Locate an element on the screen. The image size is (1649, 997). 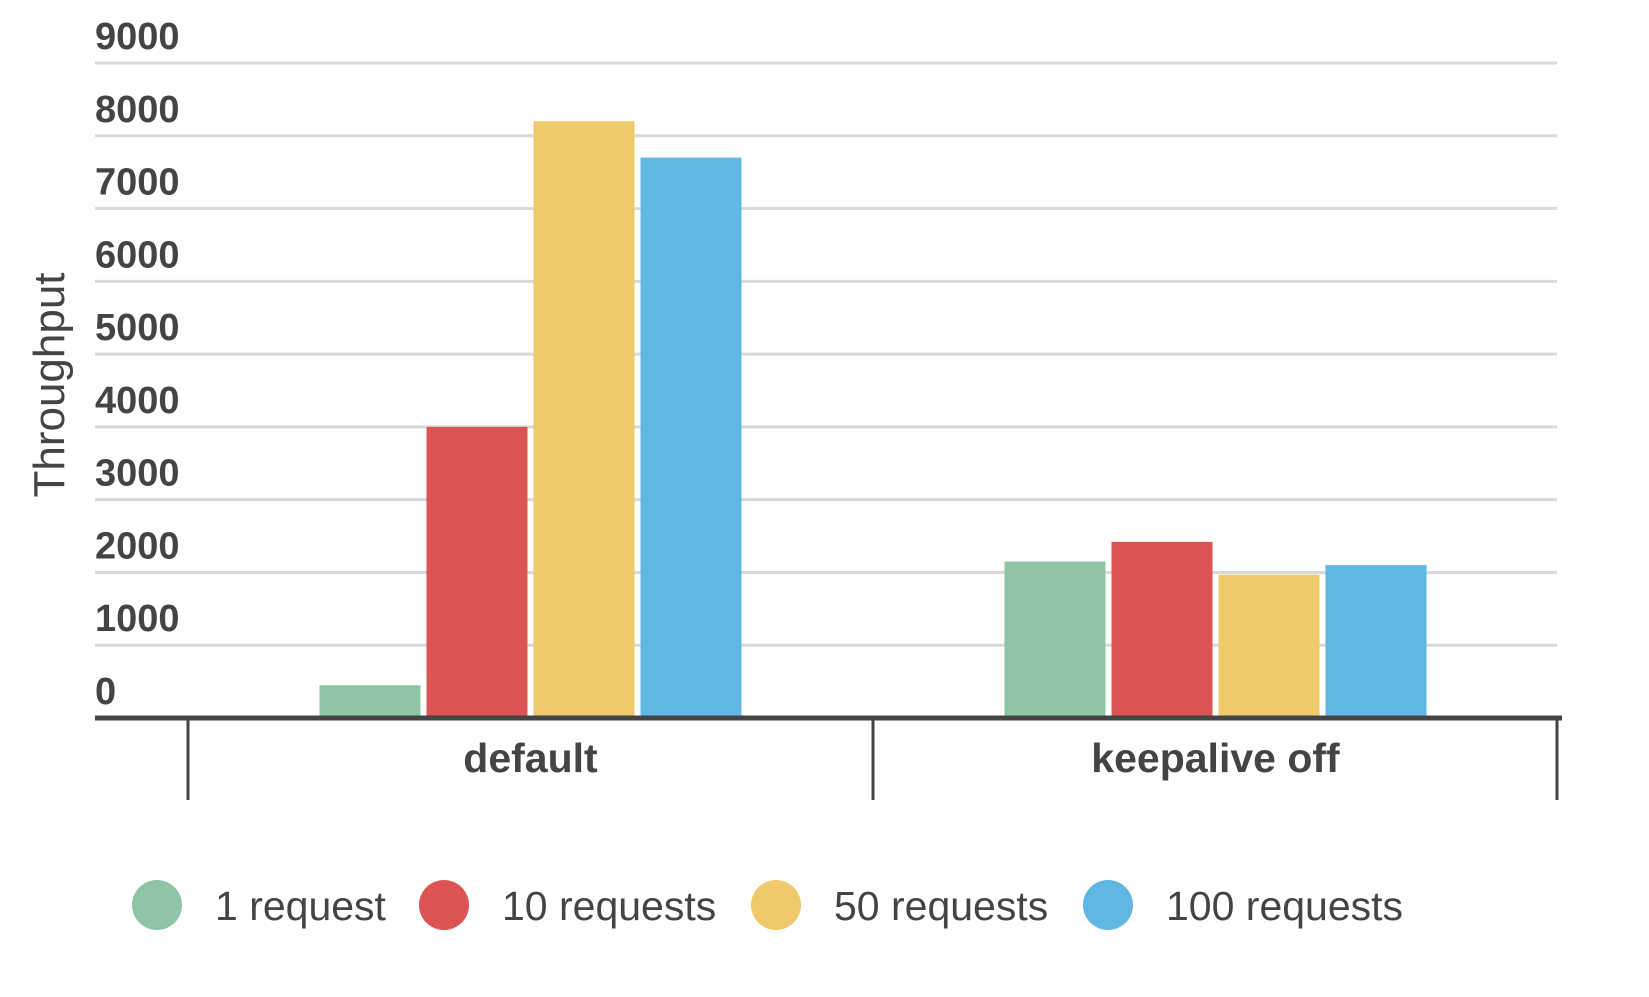
legend-item: 10 requests is located at coordinates (567, 905).